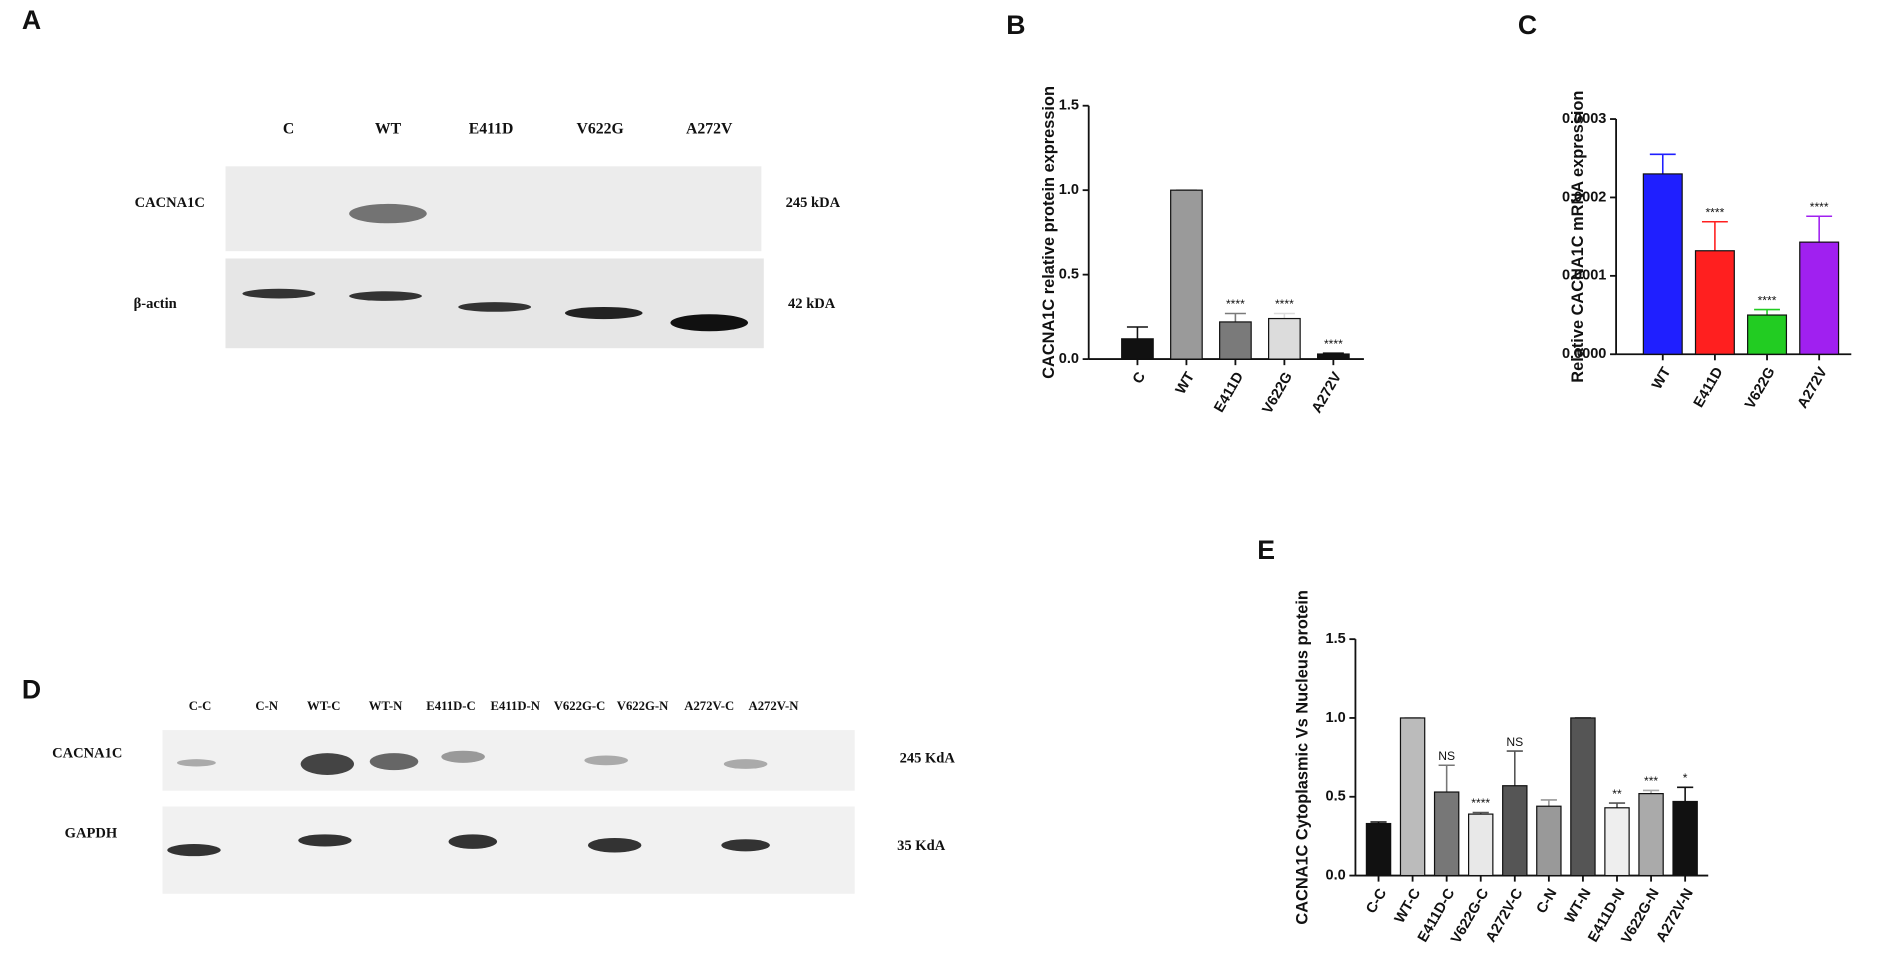 The height and width of the screenshot is (974, 1901). What do you see at coordinates (1584, 276) in the screenshot?
I see `y-tick-label: 0.0001` at bounding box center [1584, 276].